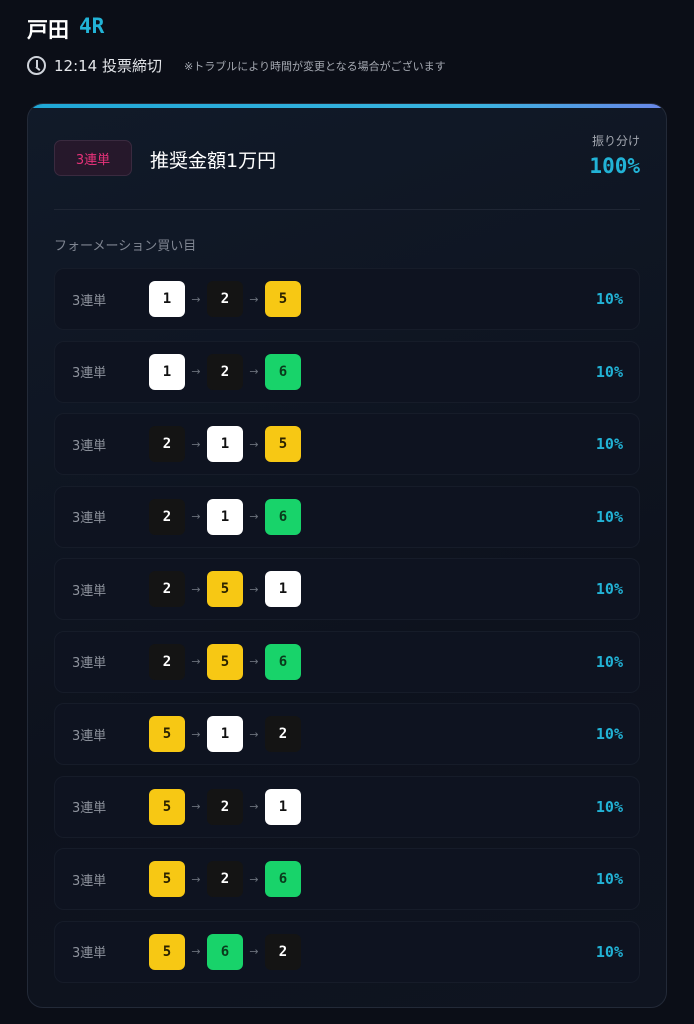  What do you see at coordinates (347, 589) in the screenshot?
I see `bet-row: 3連単 2 → 5 → 1 10%` at bounding box center [347, 589].